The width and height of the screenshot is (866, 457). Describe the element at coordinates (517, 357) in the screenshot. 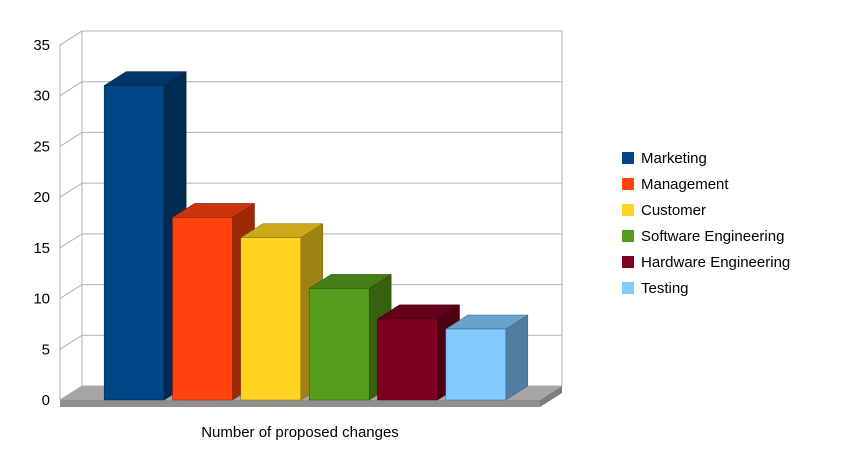

I see `bar-side-face` at that location.